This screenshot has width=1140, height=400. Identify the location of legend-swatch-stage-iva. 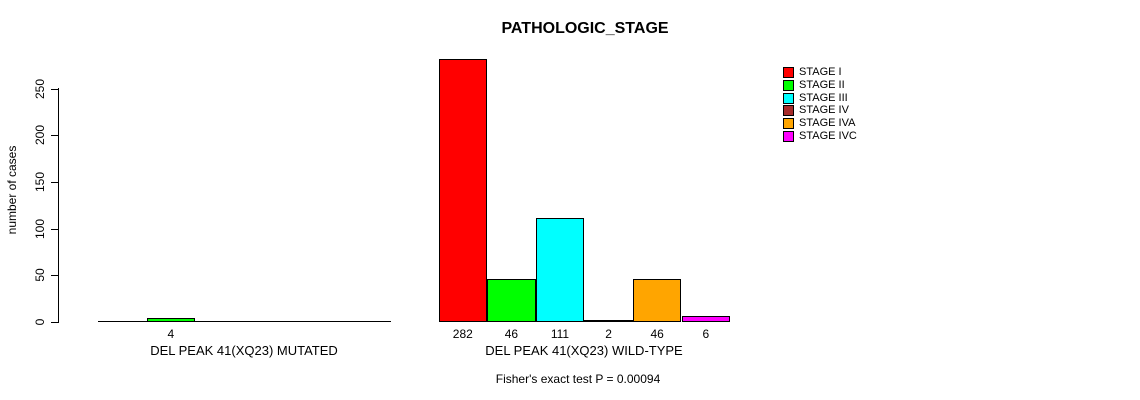
(788, 123).